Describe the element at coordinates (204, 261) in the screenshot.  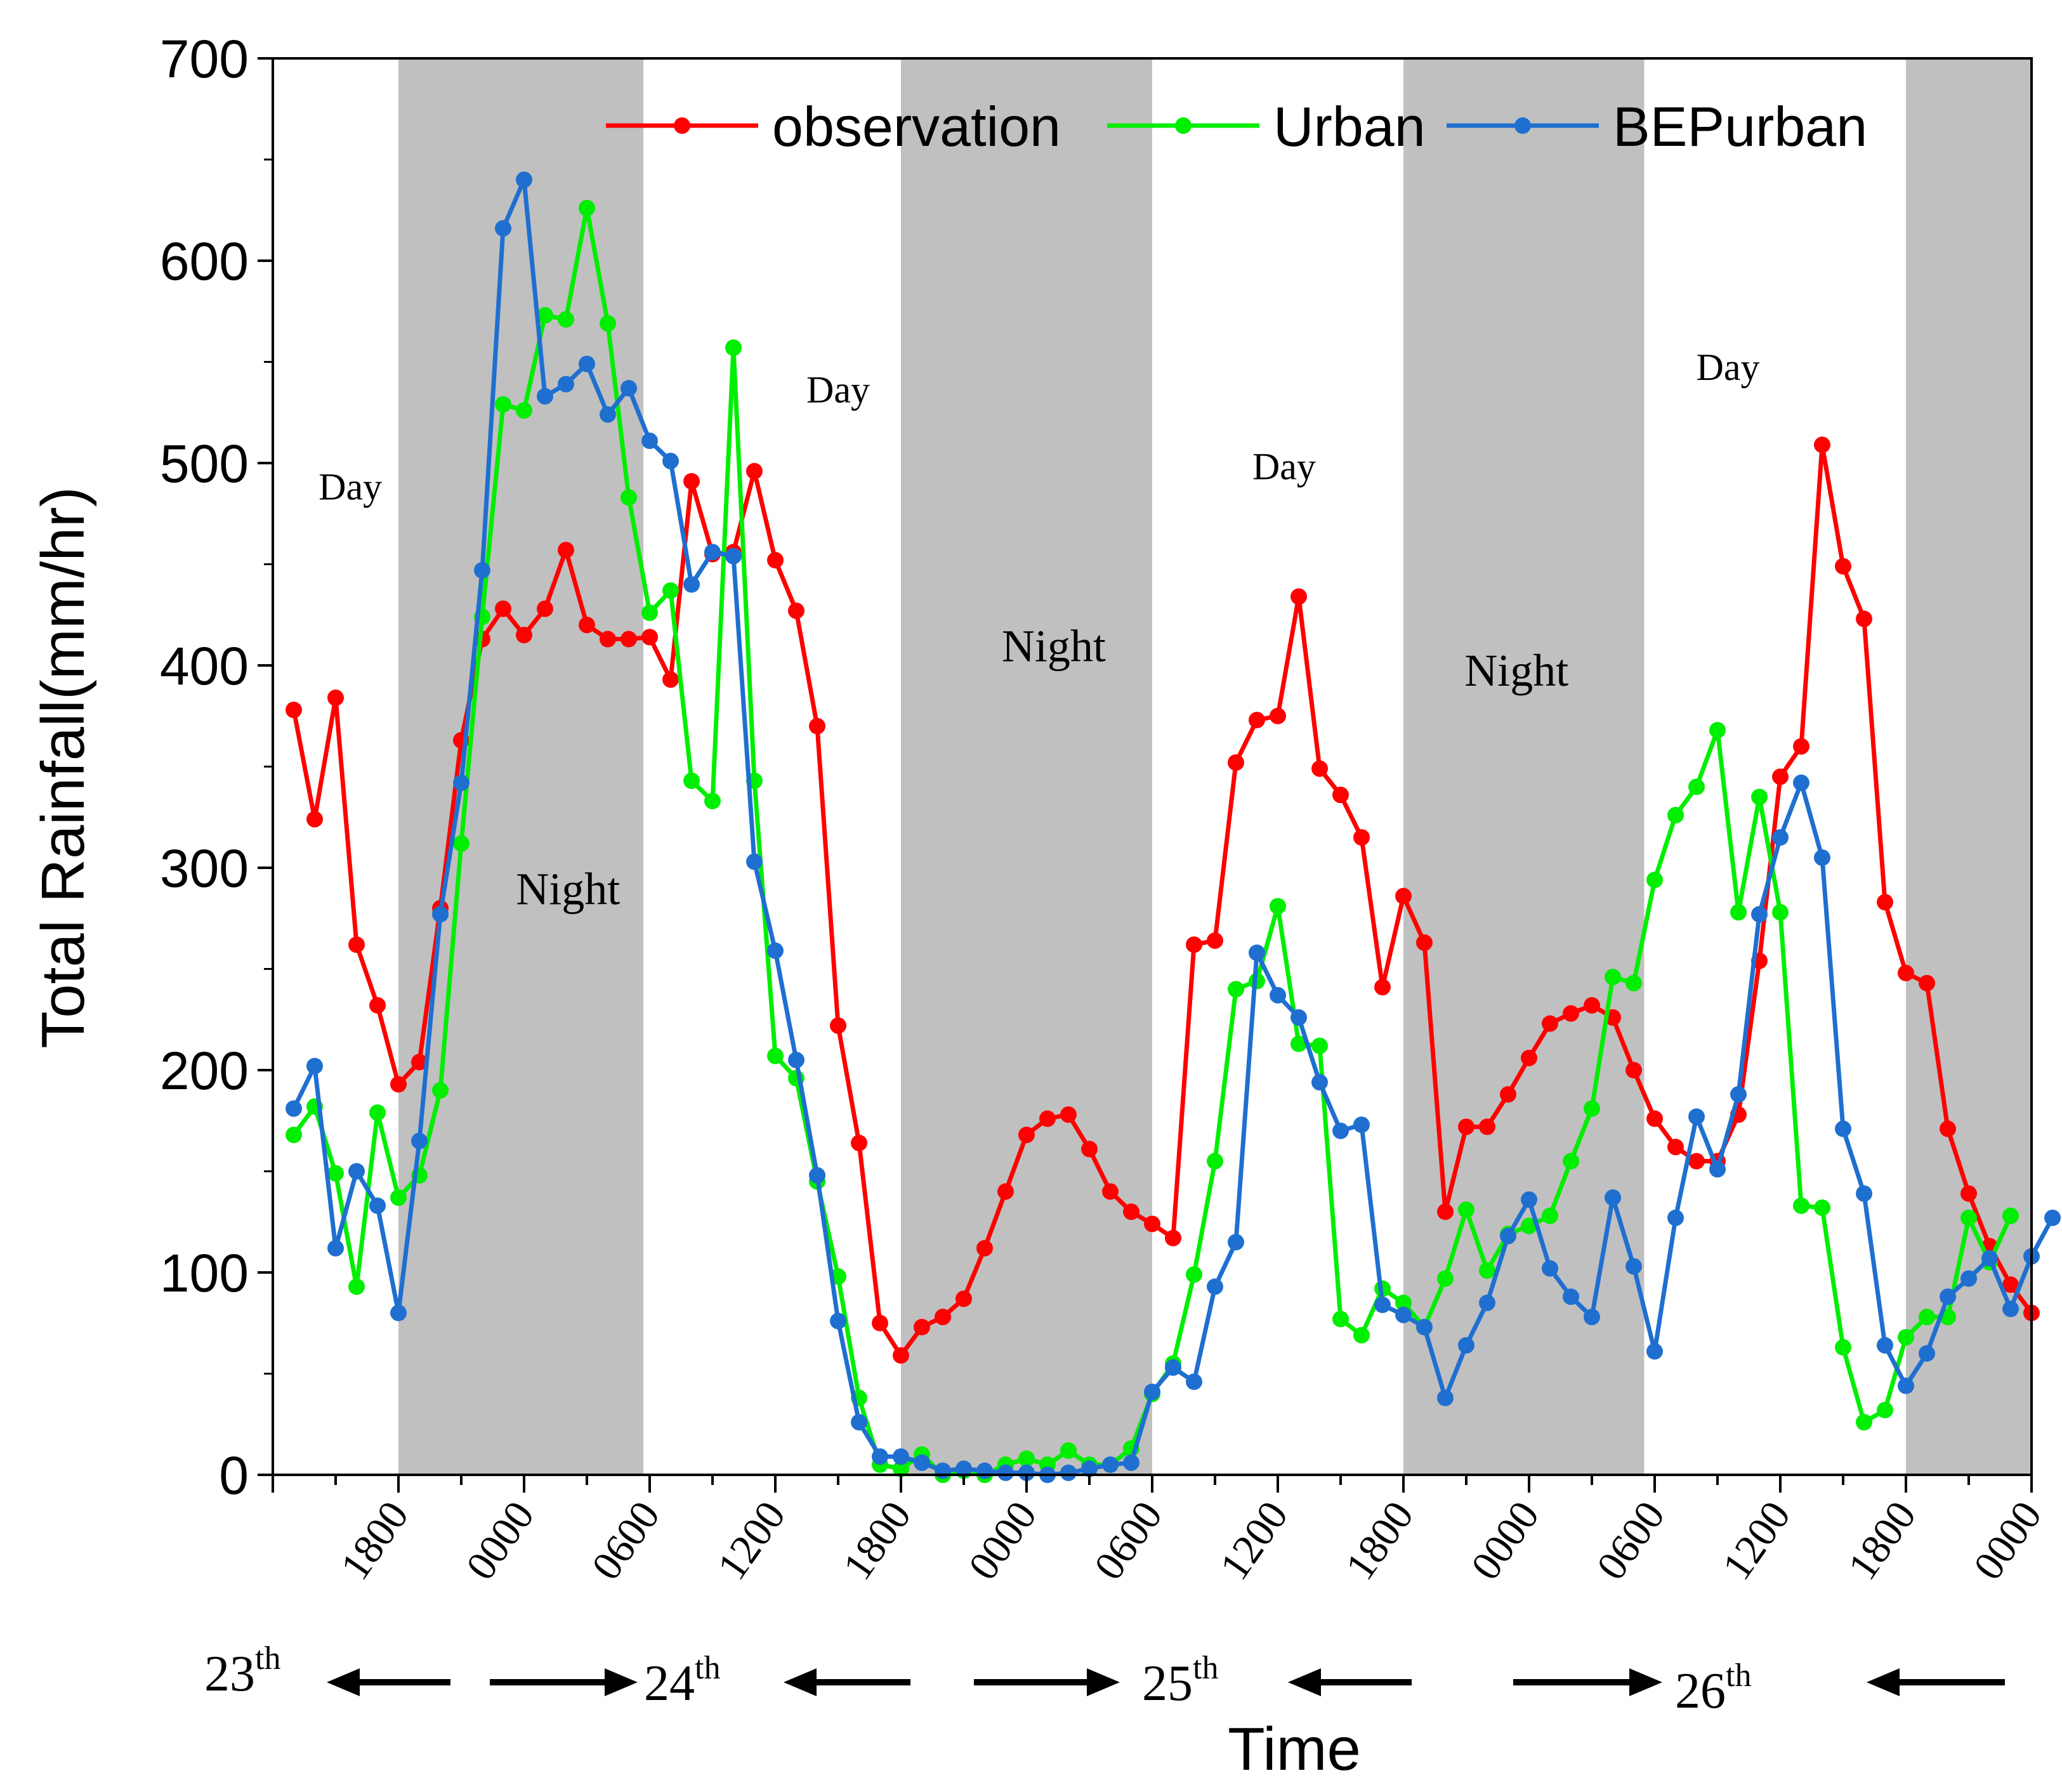
I see `y-tick-label: 600` at that location.